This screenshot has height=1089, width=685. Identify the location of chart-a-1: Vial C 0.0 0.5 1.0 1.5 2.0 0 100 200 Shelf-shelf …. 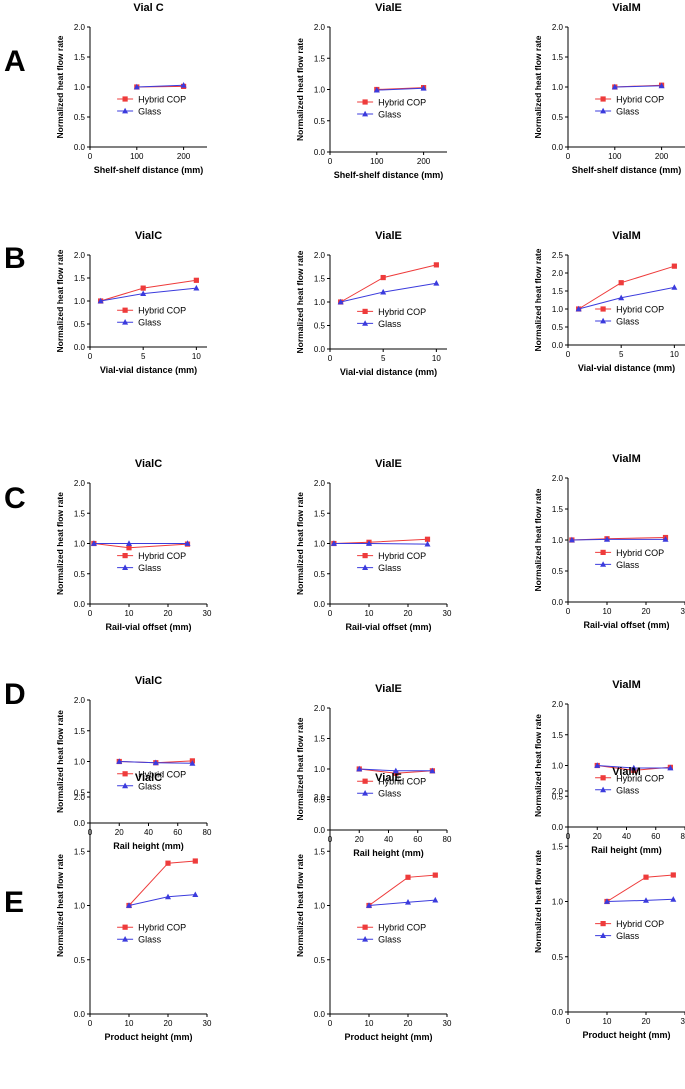
(131, 88).